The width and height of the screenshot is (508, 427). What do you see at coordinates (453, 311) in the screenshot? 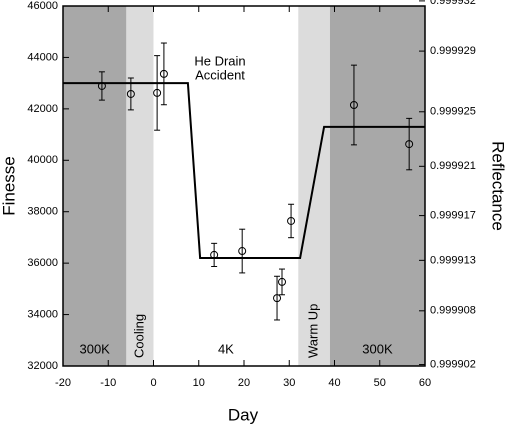
I see `y2-tick-label: 0.999908` at bounding box center [453, 311].